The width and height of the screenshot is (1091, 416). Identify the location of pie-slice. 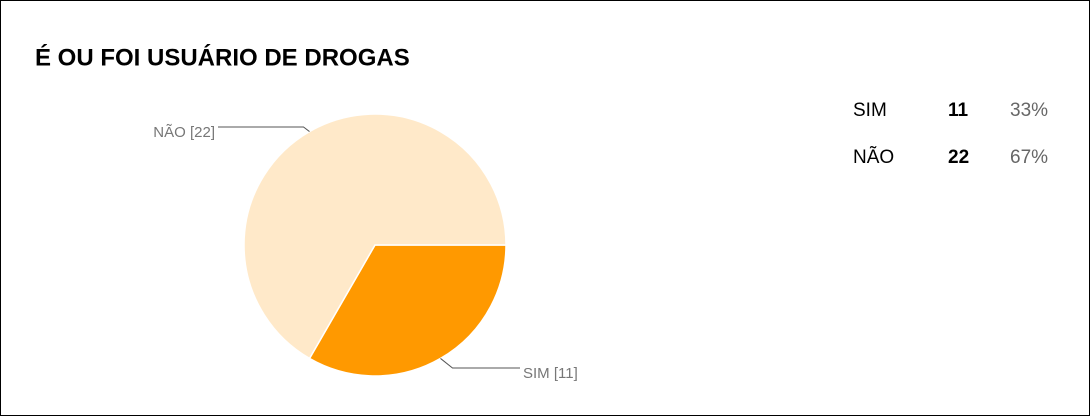
(407, 310).